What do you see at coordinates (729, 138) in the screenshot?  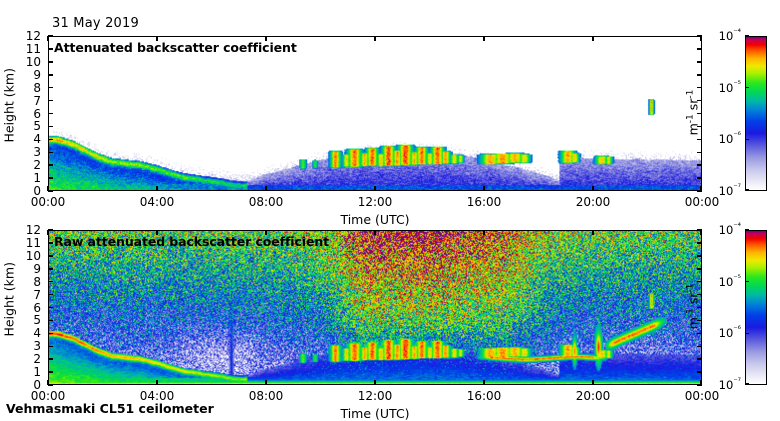 I see `colorbar-tick-label: 10⁻⁶` at bounding box center [729, 138].